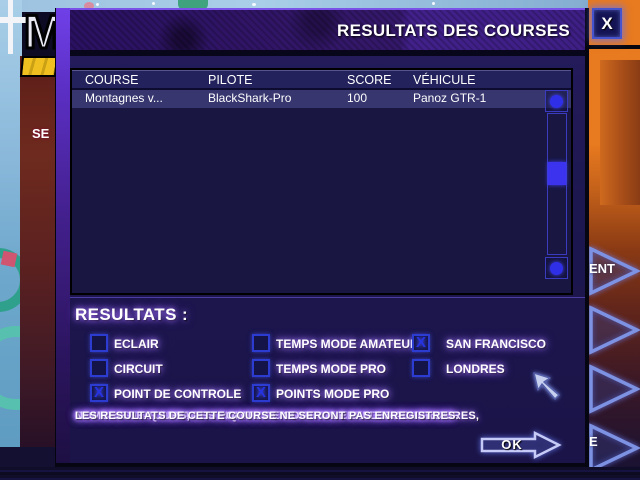 The height and width of the screenshot is (480, 640). I want to click on checkbox-label-eclair: ECLAIR, so click(136, 344).